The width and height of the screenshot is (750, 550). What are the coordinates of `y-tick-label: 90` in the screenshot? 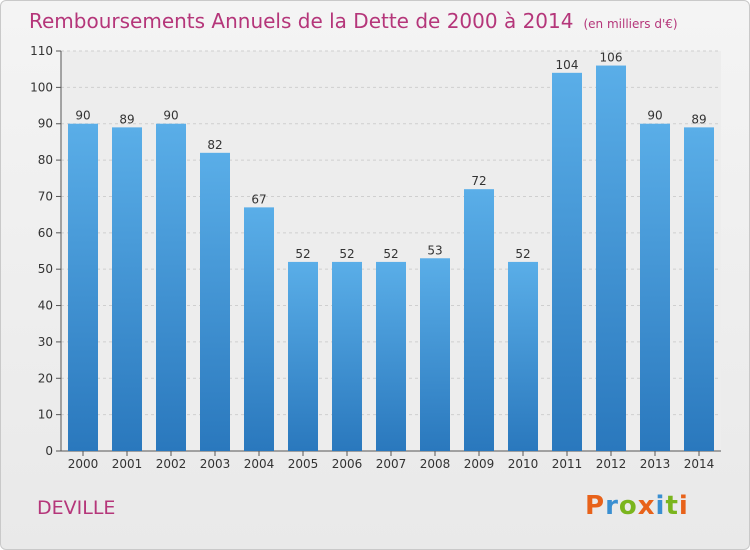 It's located at (45, 124).